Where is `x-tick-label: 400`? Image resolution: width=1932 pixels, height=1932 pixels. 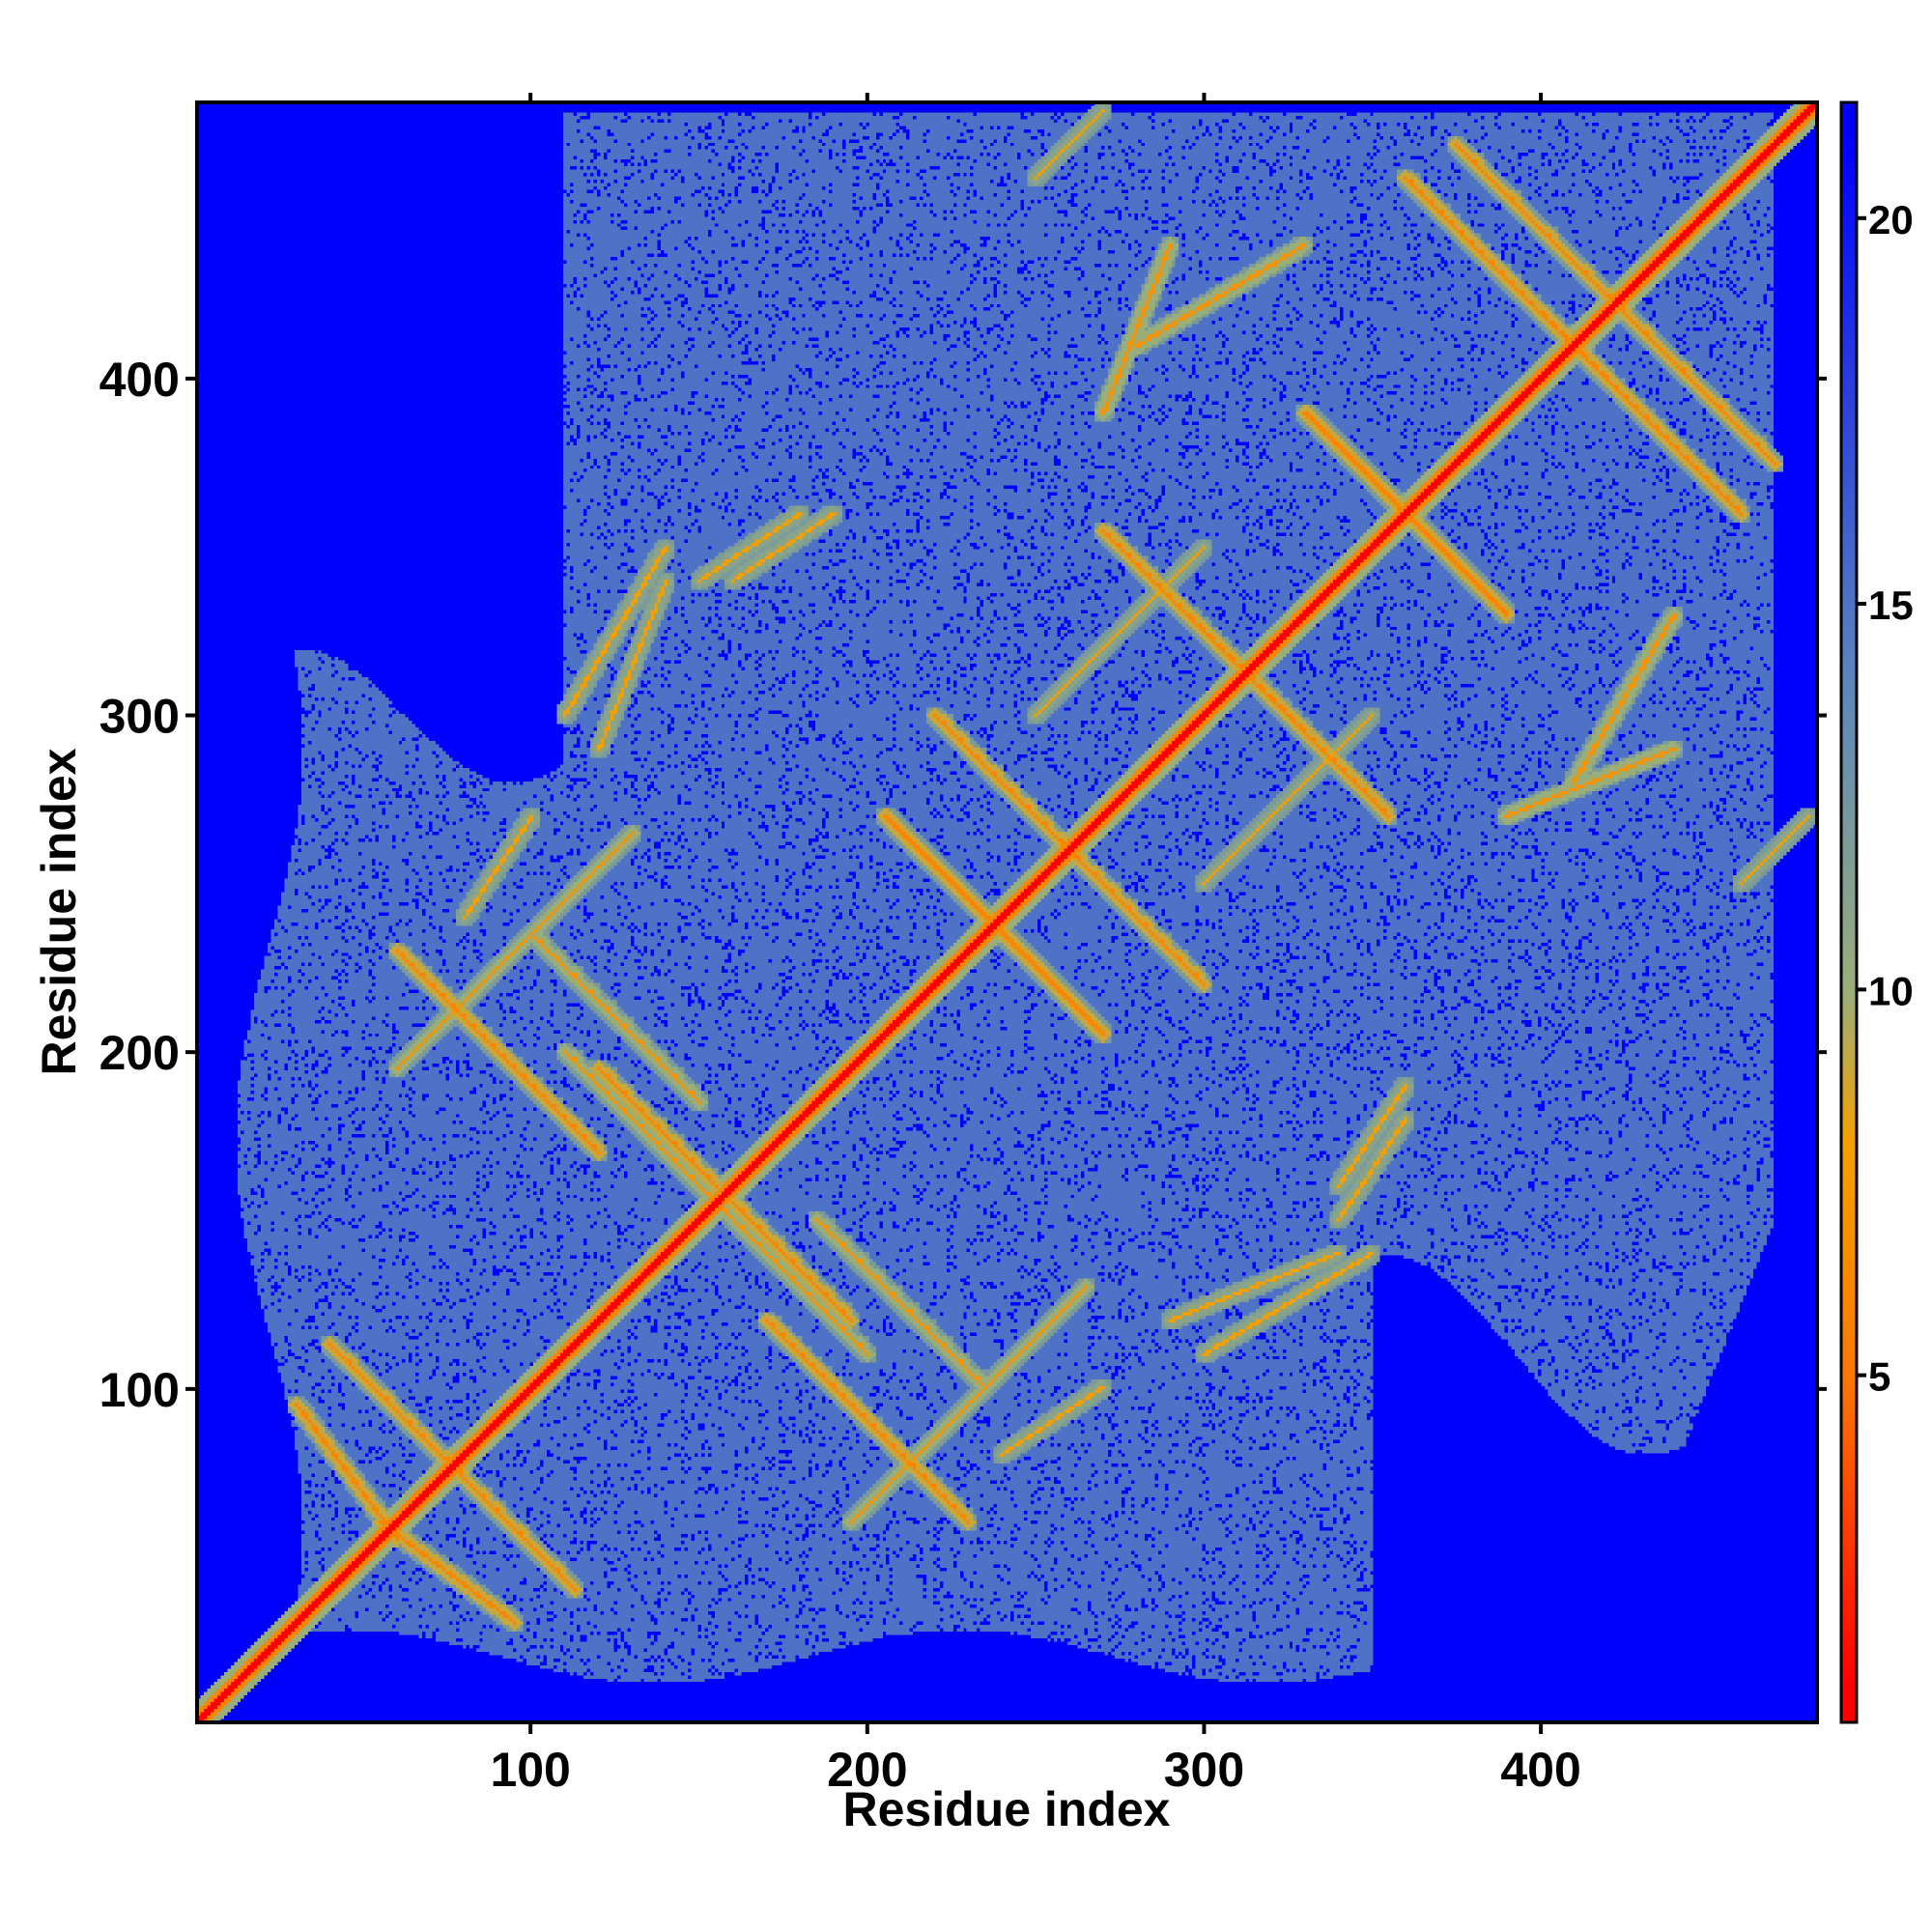
x-tick-label: 400 is located at coordinates (1540, 1770).